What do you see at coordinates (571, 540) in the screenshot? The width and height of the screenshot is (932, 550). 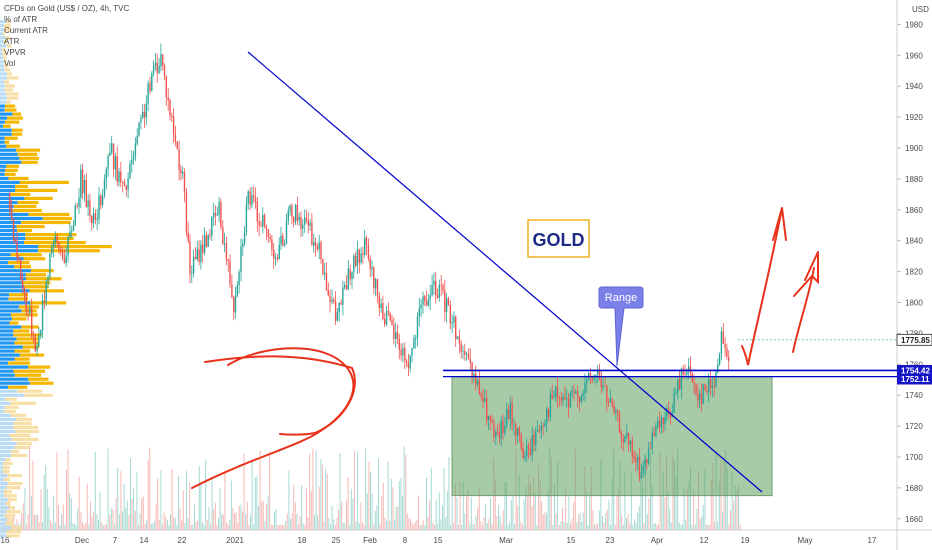 I see `time-tick-label: 15` at bounding box center [571, 540].